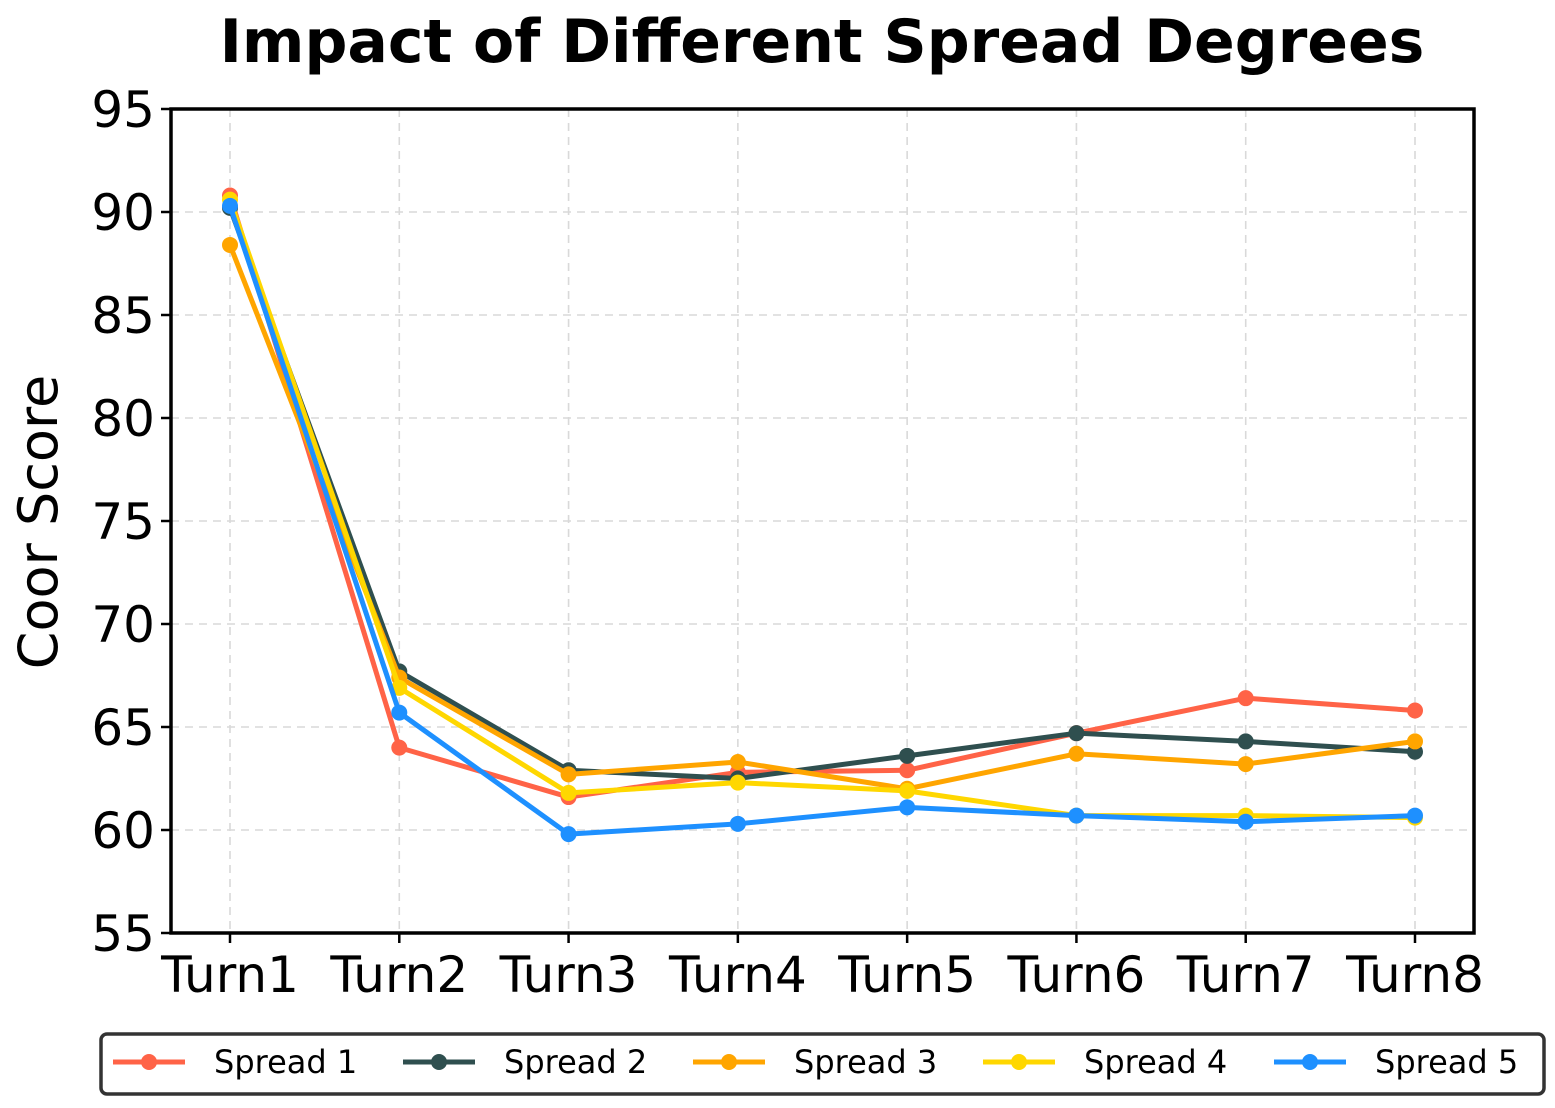 The height and width of the screenshot is (1108, 1555). Describe the element at coordinates (1245, 975) in the screenshot. I see `x-tick-label: Turn7` at that location.